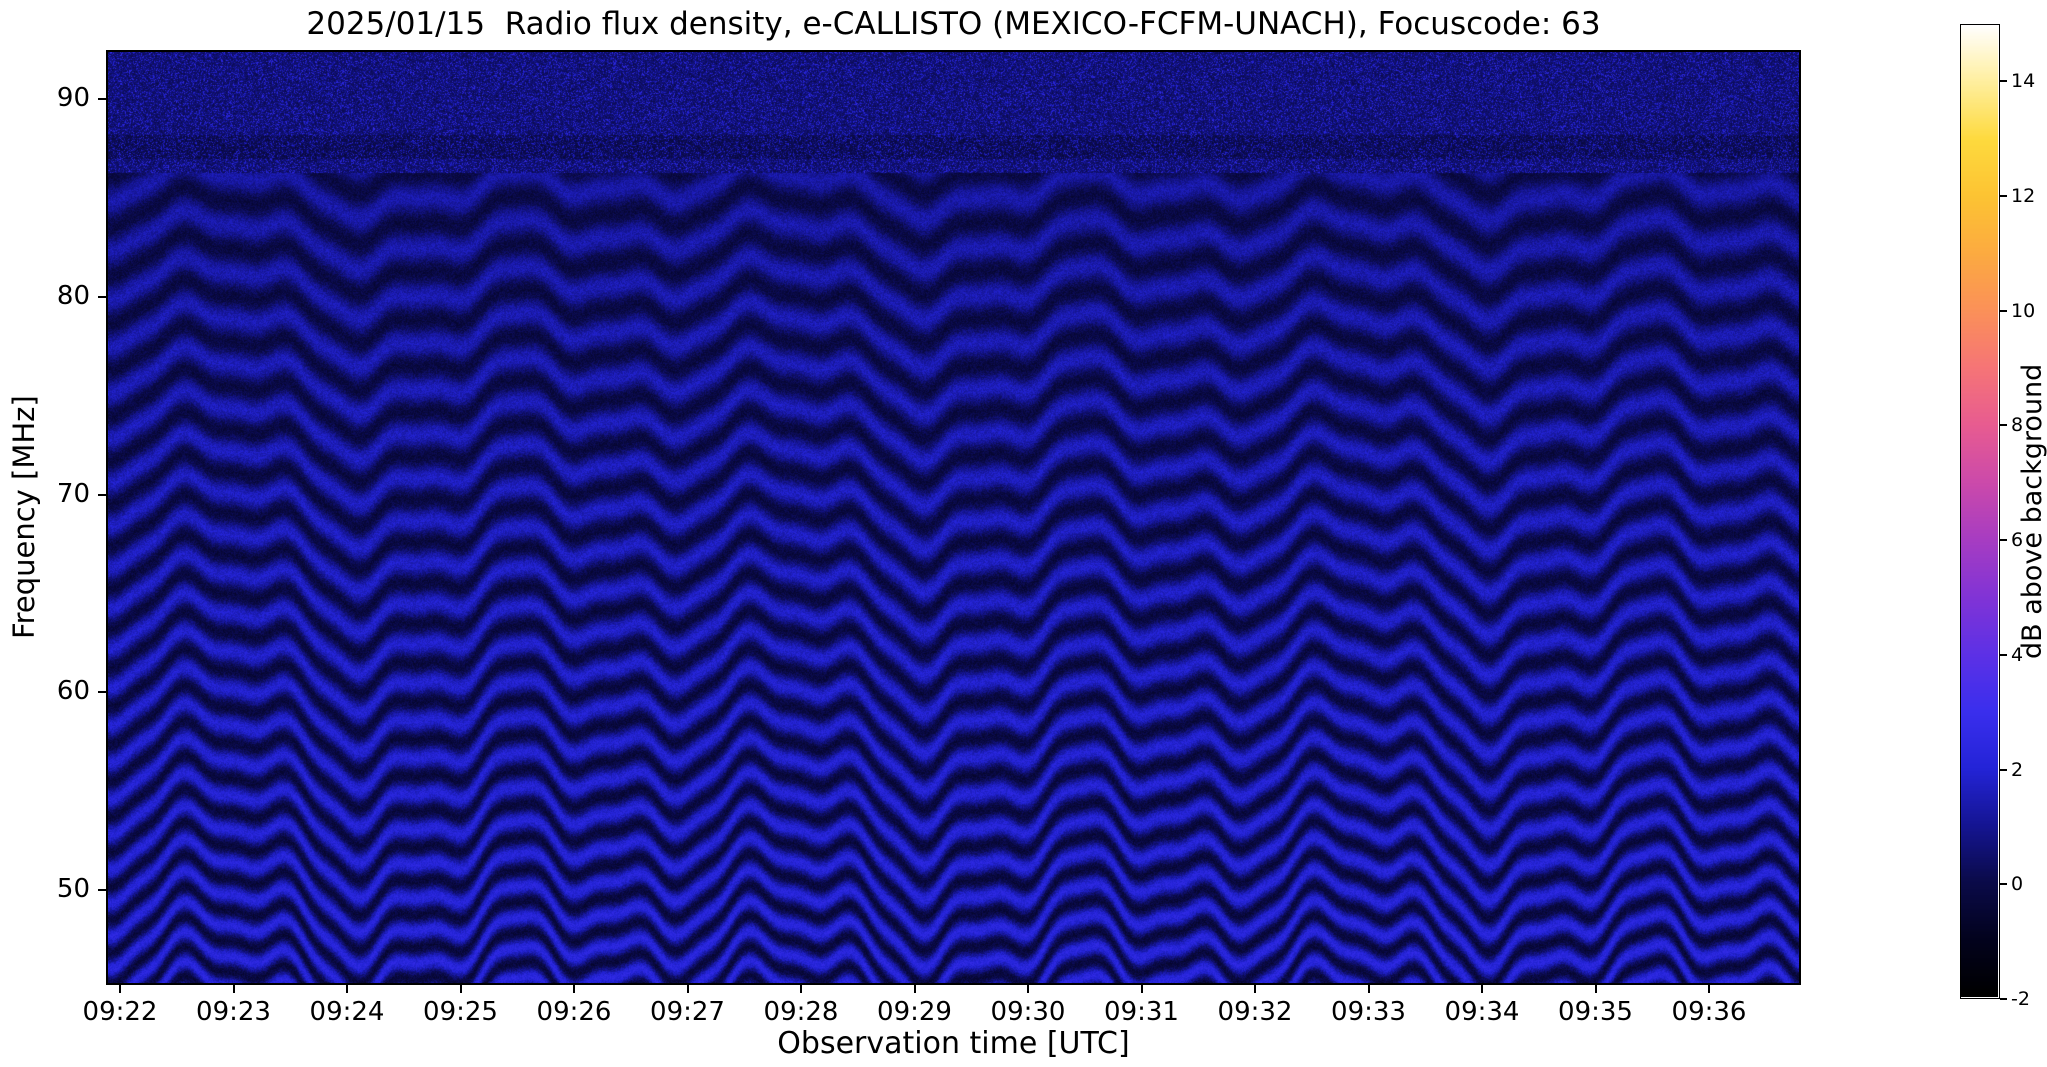  What do you see at coordinates (2023, 81) in the screenshot?
I see `colorbar-tick-label: 14` at bounding box center [2023, 81].